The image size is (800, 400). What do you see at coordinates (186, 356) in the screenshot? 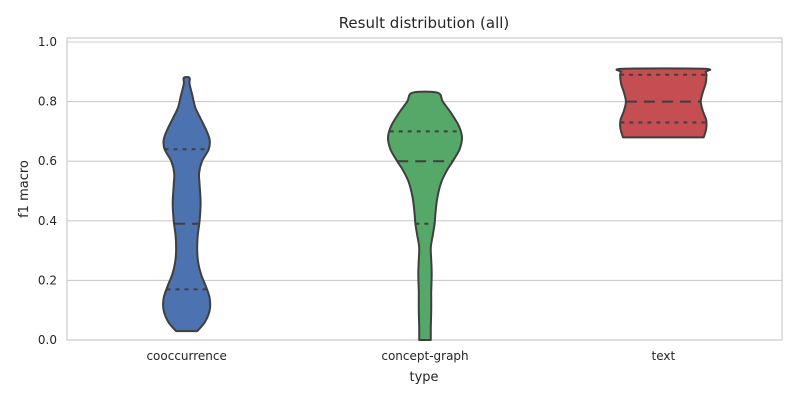
I see `x-tick-label: cooccurrence` at bounding box center [186, 356].